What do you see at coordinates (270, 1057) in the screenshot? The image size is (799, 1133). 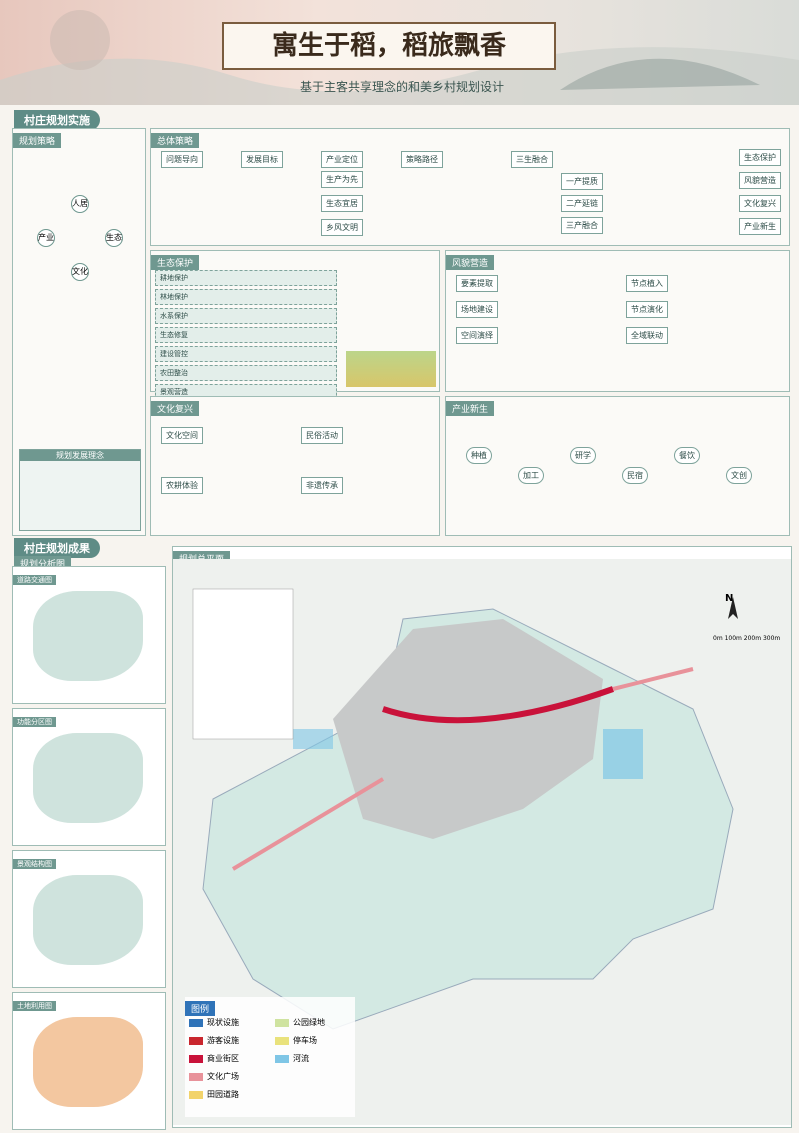 I see `legend: 图例 现状设施游客设施商业街区文化广场田园道路 公园绿地停车场河流` at bounding box center [270, 1057].